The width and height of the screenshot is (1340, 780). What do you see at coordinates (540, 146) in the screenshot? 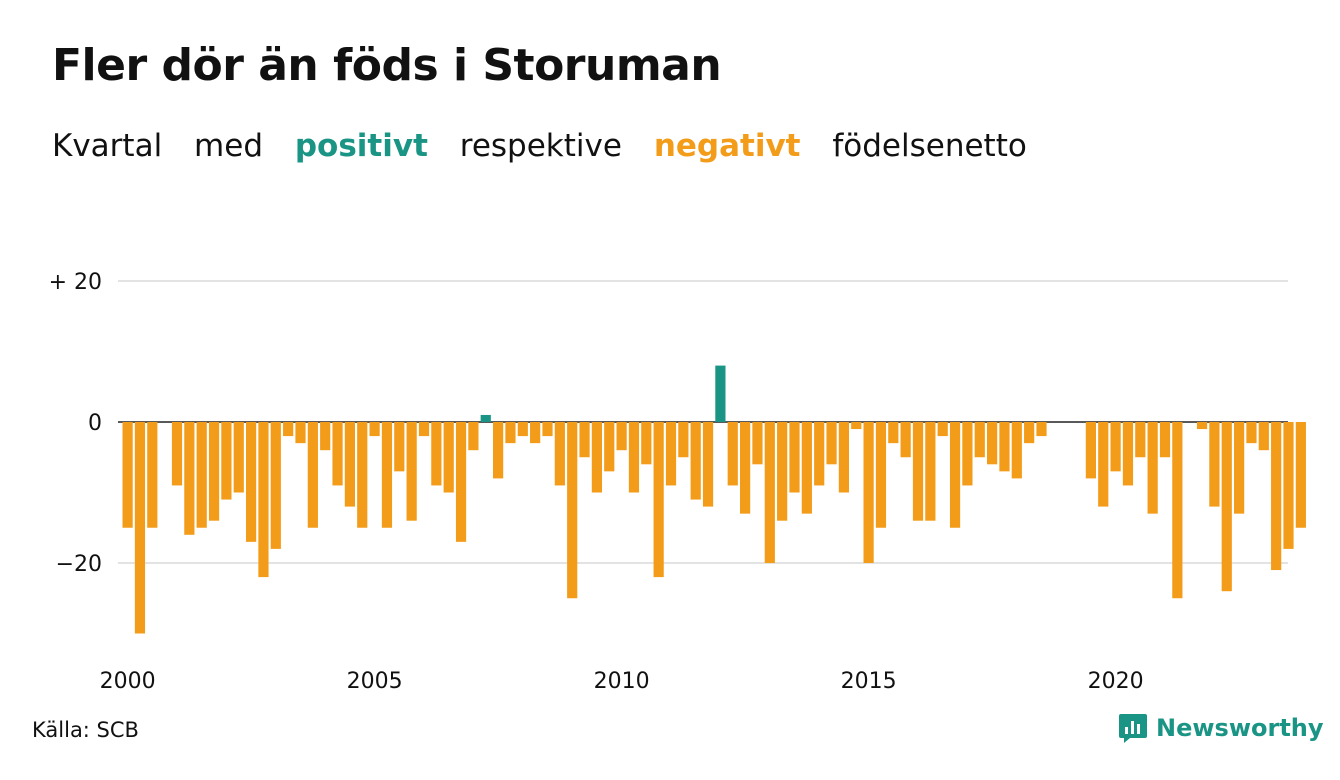
I see `subtitle-word: respektive` at bounding box center [540, 146].